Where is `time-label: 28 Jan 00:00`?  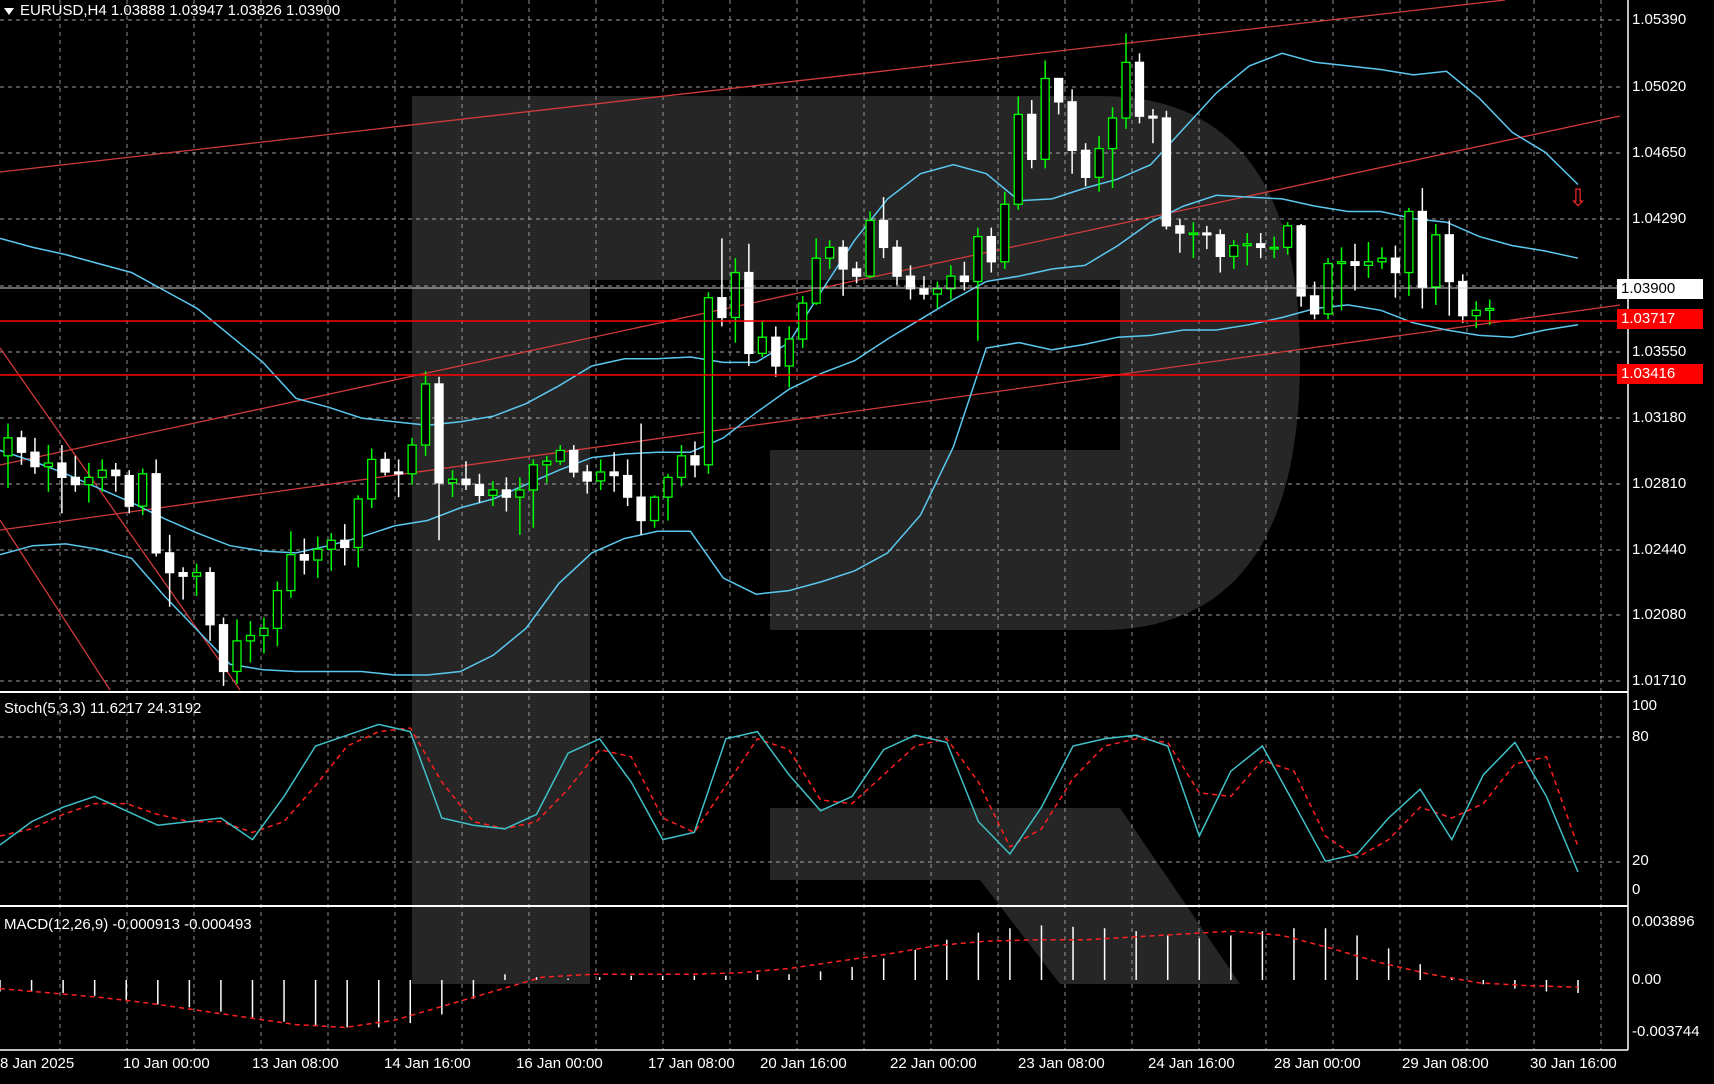 time-label: 28 Jan 00:00 is located at coordinates (1317, 1063).